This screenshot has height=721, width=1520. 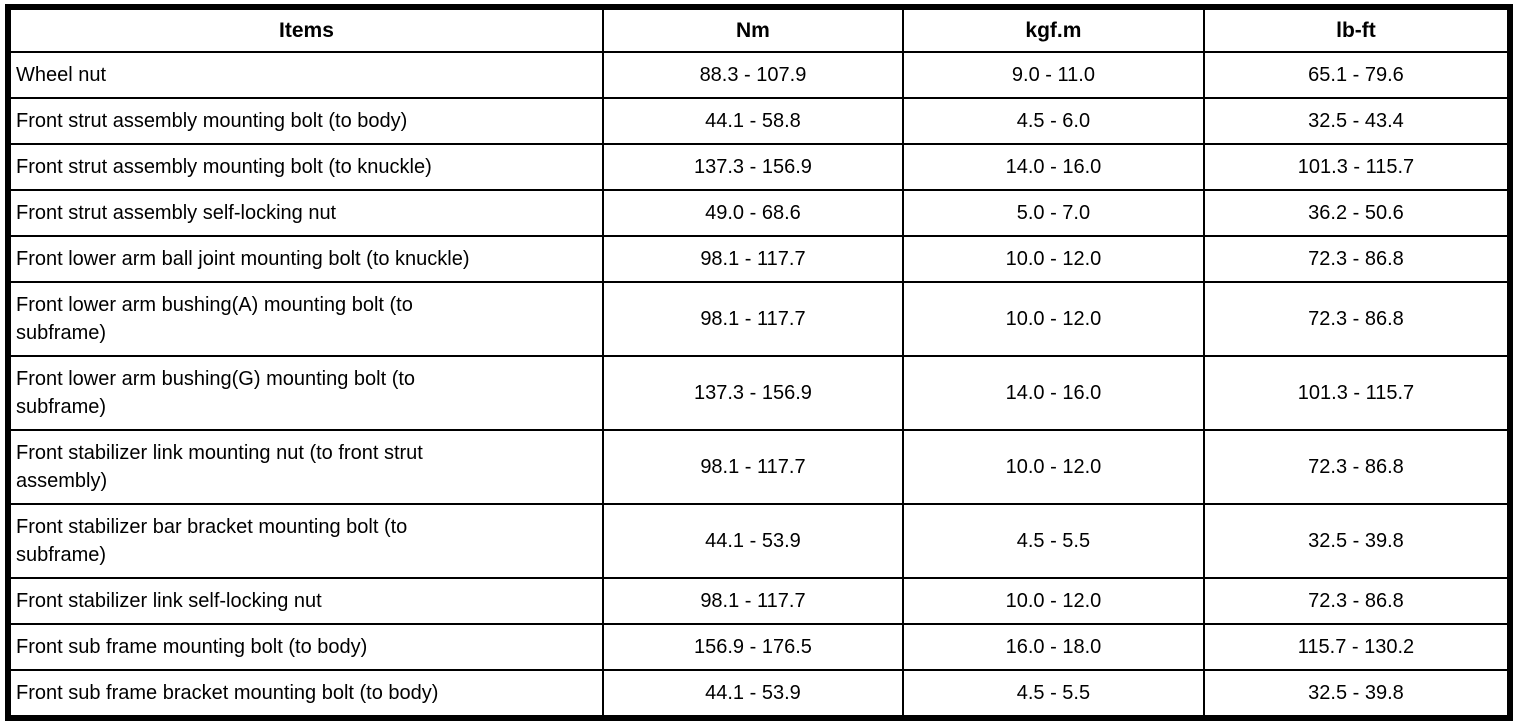 What do you see at coordinates (752, 121) in the screenshot?
I see `nm-value-cell: 44.1 - 58.8` at bounding box center [752, 121].